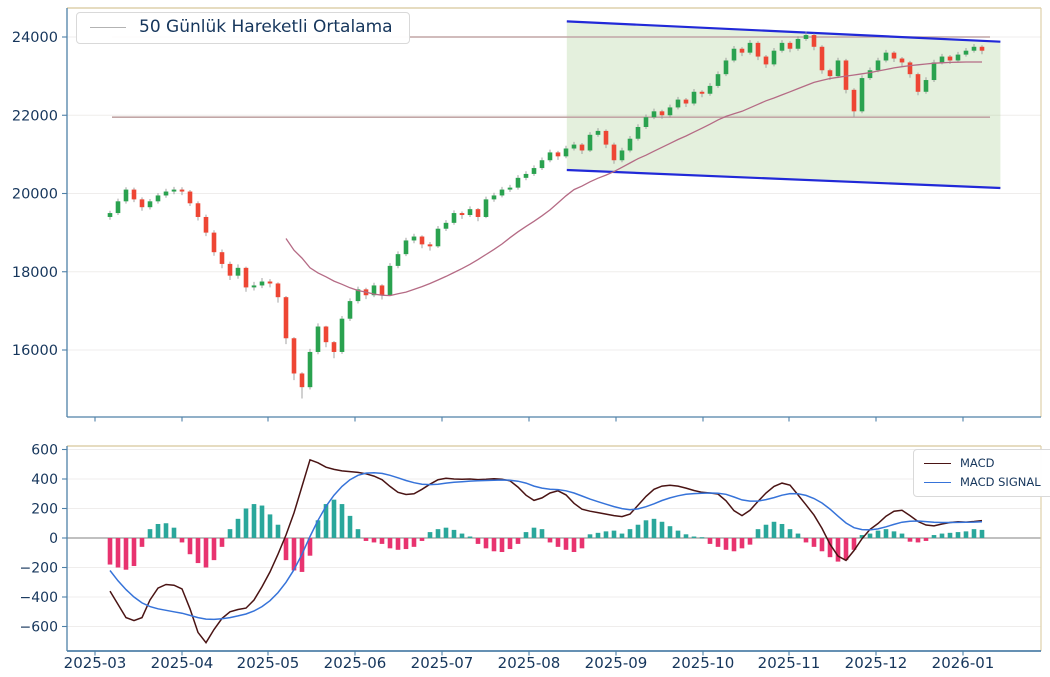 This screenshot has height=677, width=1050. What do you see at coordinates (703, 663) in the screenshot?
I see `date-tick-label: 2025-10` at bounding box center [703, 663].